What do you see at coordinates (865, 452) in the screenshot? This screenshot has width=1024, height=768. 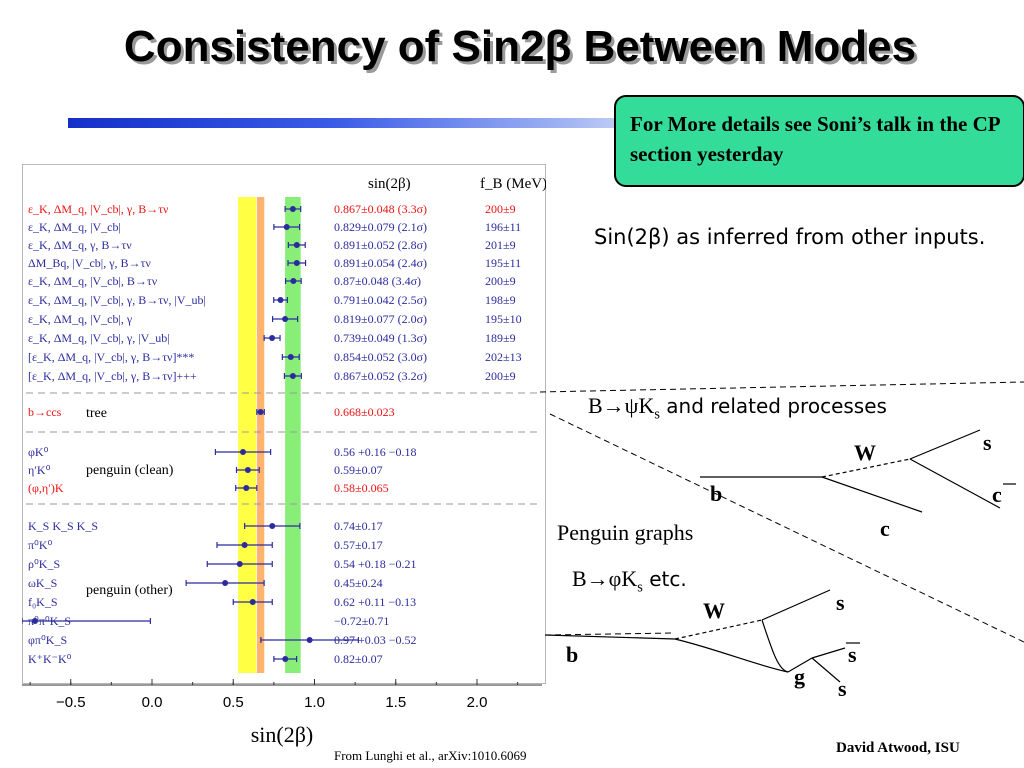 I see `tree-w-label: W` at bounding box center [865, 452].